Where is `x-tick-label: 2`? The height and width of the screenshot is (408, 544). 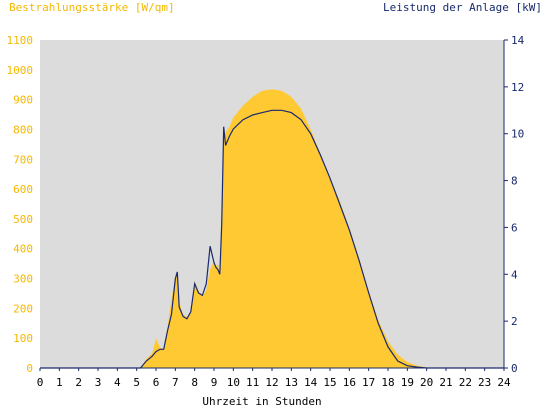 x-tick-label: 2 is located at coordinates (78, 382).